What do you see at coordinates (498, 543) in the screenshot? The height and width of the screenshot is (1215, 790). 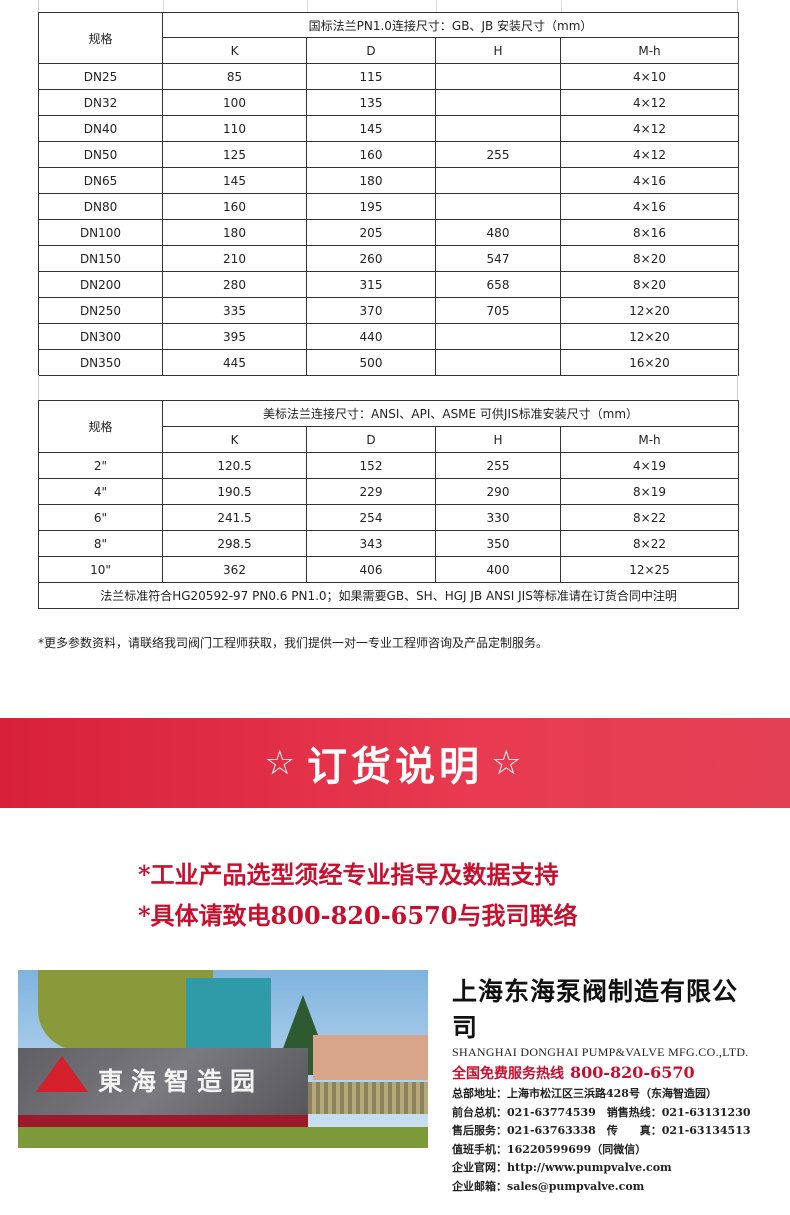 I see `table-cell: 350` at bounding box center [498, 543].